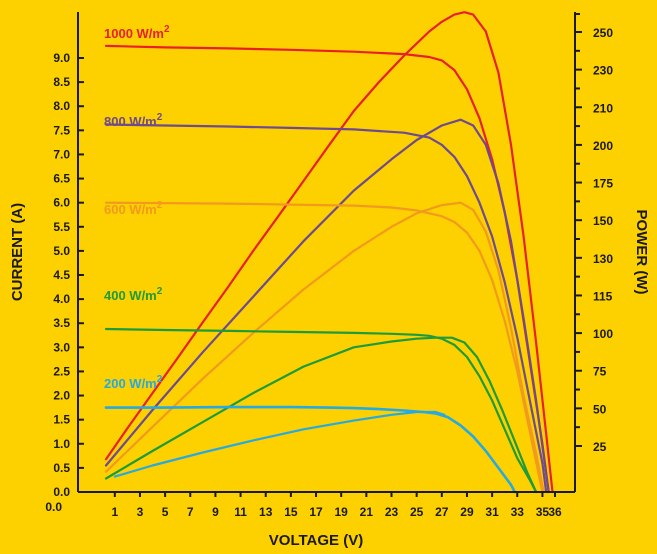 This screenshot has height=554, width=657. Describe the element at coordinates (600, 447) in the screenshot. I see `y-right-tick-label: 25` at that location.